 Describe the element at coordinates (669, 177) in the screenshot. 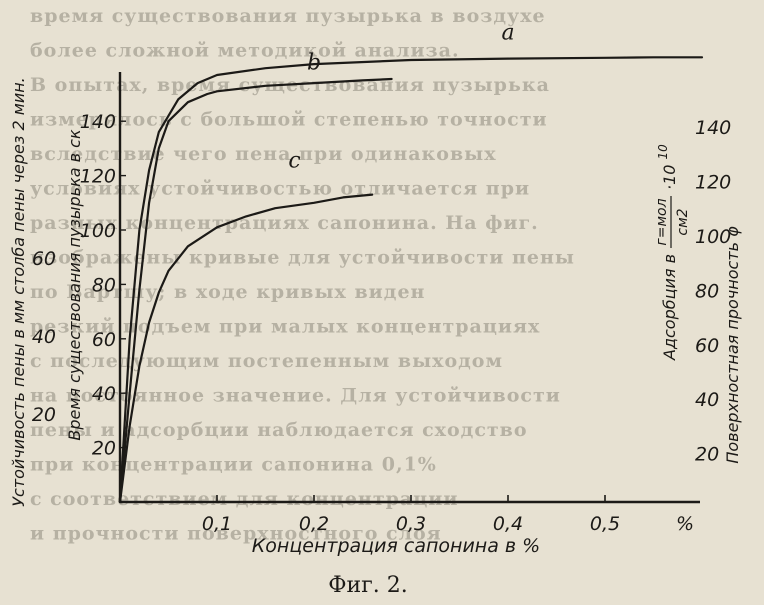

I see `adsorption-label-suffix: ·10` at that location.